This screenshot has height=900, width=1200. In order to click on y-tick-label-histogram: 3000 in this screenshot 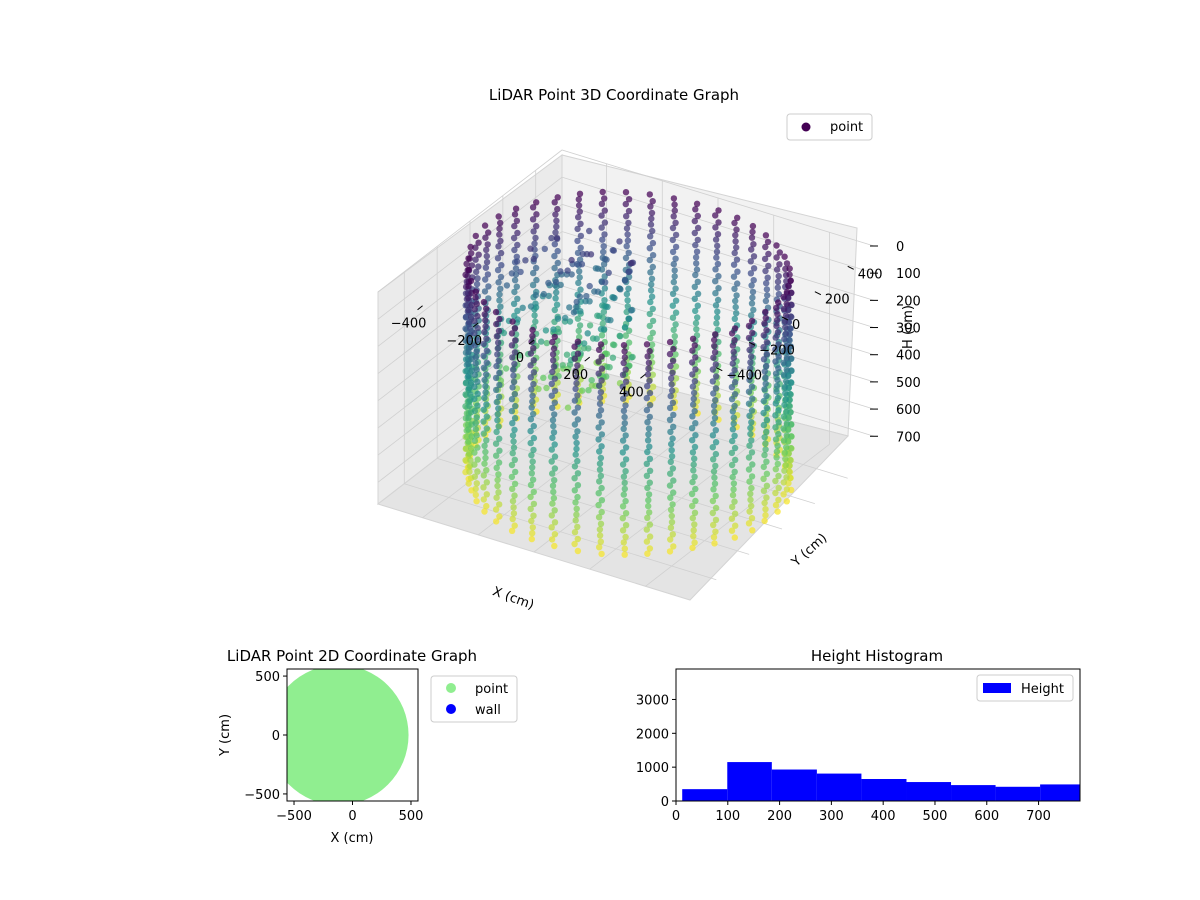, I will do `click(652, 700)`.